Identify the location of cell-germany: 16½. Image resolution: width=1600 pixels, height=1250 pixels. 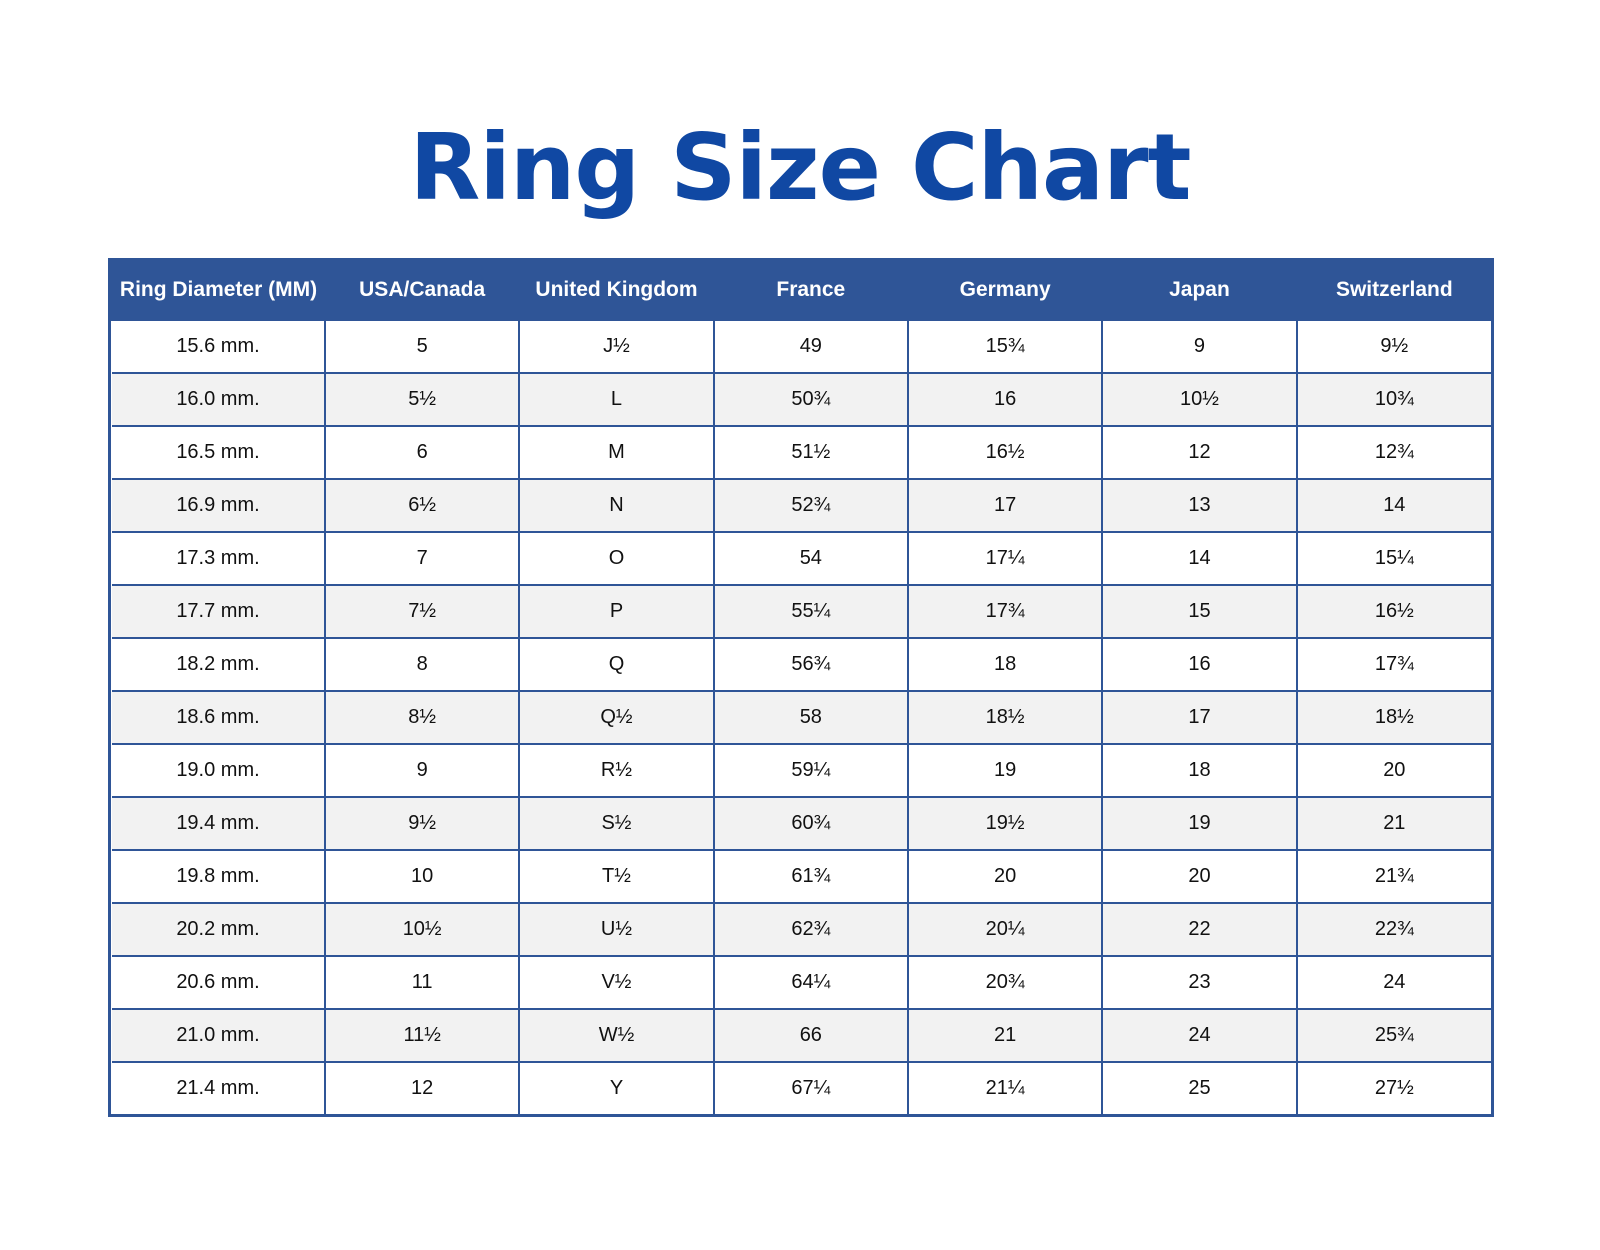
(1005, 452).